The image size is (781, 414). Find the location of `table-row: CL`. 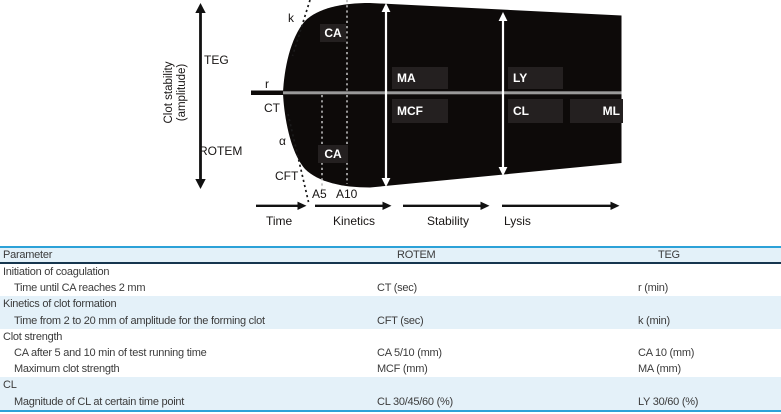

table-row: CL is located at coordinates (390, 385).